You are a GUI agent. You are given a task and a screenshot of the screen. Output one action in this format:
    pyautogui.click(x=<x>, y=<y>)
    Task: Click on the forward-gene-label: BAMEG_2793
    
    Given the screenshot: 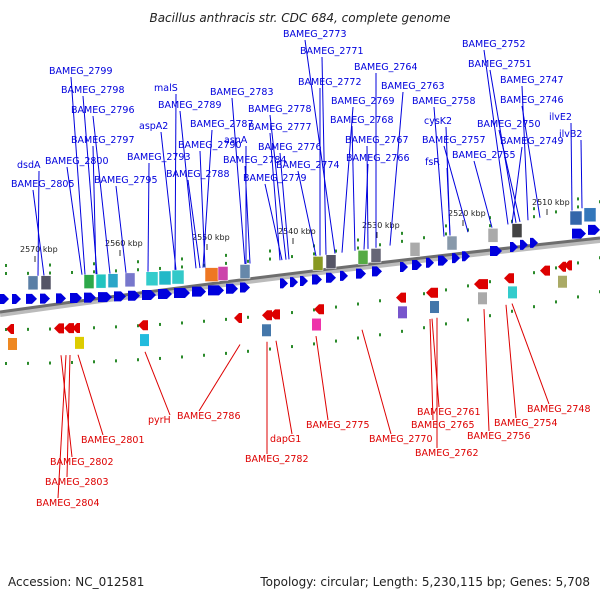 What is the action you would take?
    pyautogui.click(x=159, y=157)
    